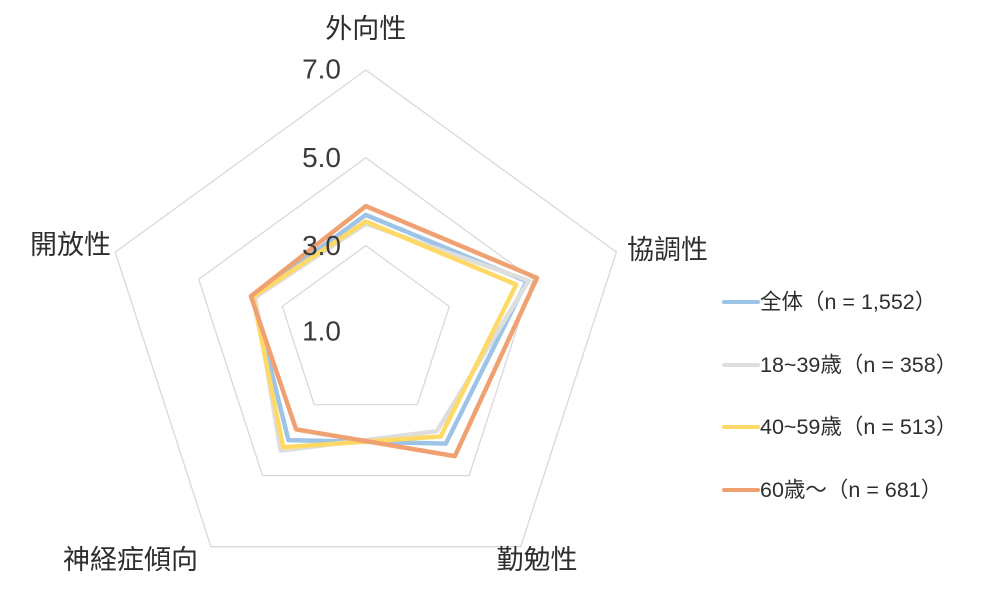 This screenshot has height=609, width=1000. Describe the element at coordinates (848, 302) in the screenshot. I see `legend-label-overall: 全体（n = 1,552）` at that location.